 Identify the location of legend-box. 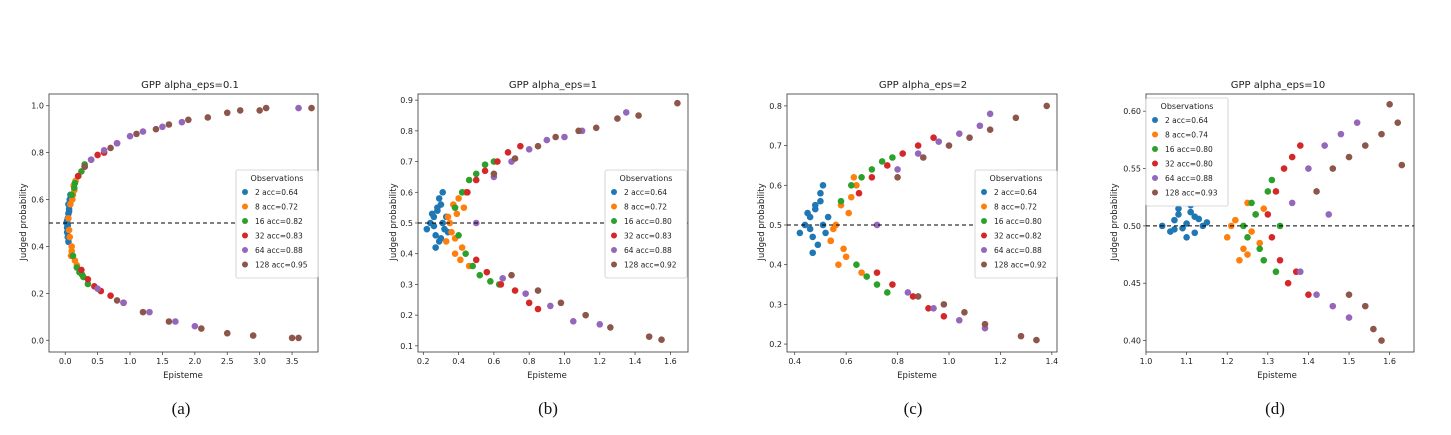
(646, 224).